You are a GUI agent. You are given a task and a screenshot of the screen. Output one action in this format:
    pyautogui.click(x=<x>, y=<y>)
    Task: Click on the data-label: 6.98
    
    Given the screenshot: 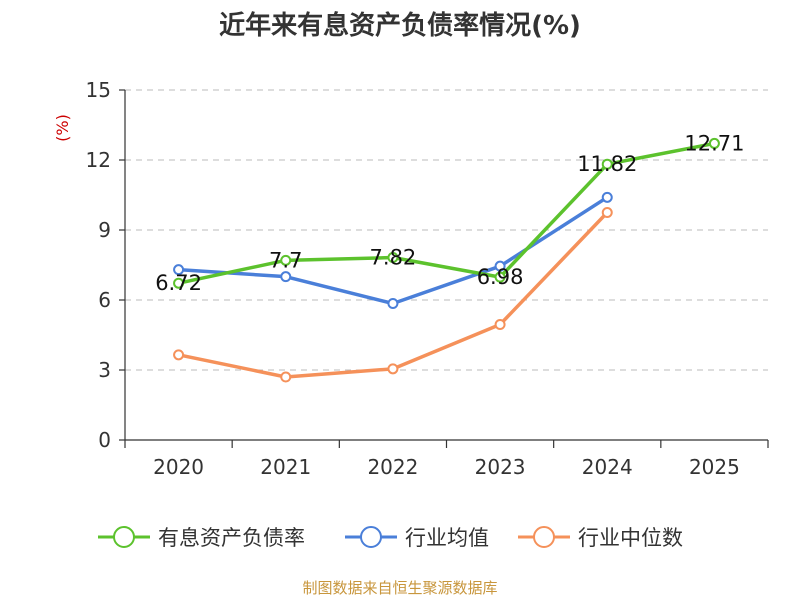 What is the action you would take?
    pyautogui.click(x=500, y=277)
    